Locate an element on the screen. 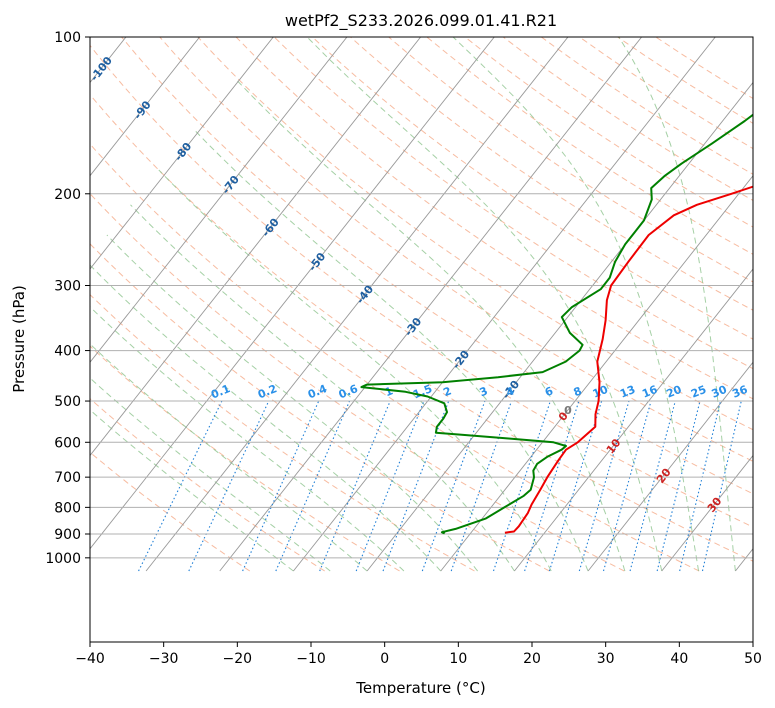  x-tick-label: 0 is located at coordinates (384, 659).